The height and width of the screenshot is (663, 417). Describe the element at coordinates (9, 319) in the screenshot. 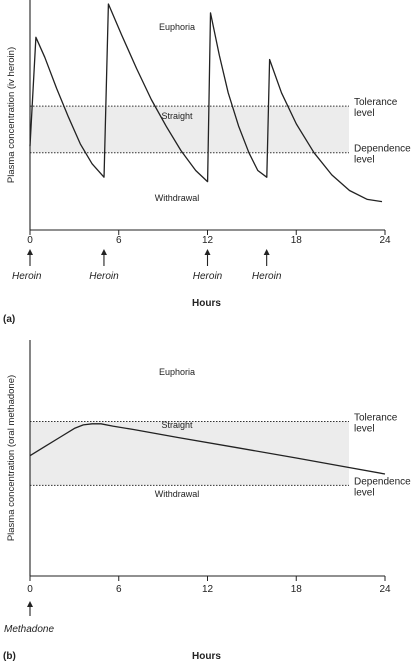

I see `panel-label: (a)` at that location.